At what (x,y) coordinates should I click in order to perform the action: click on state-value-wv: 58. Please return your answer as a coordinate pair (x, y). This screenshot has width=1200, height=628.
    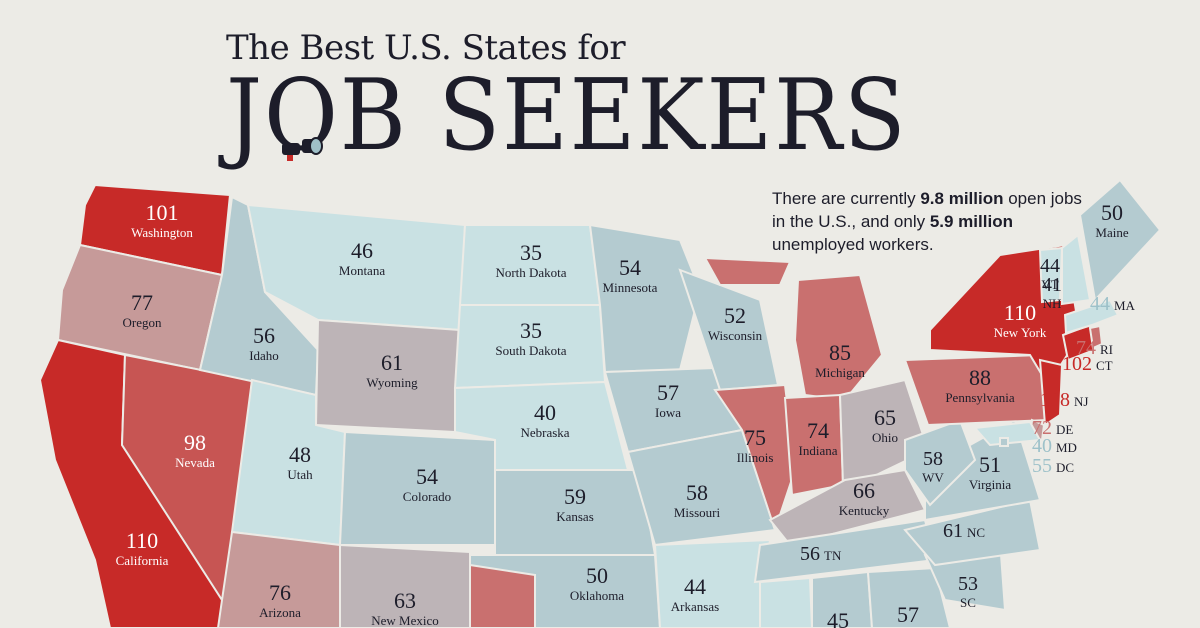
    Looking at the image, I should click on (933, 459).